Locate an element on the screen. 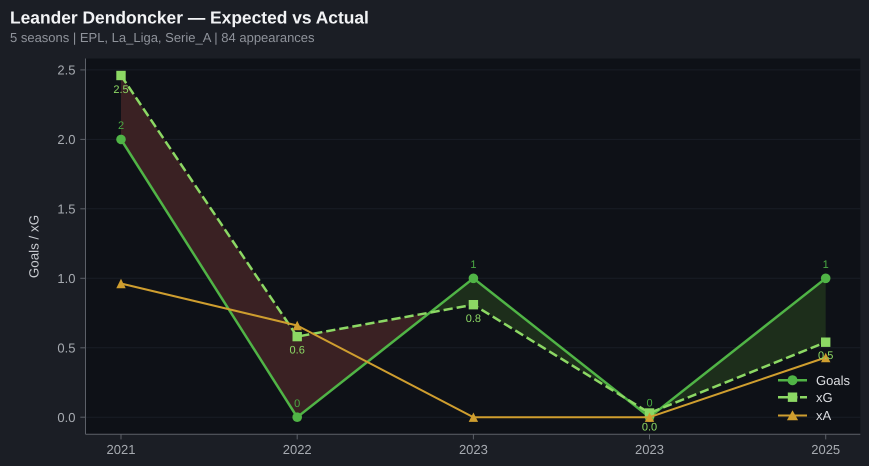 This screenshot has height=466, width=869. svg-text:Leander Dendoncker — Expected: Leander Dendoncker — Expected vs Actual is located at coordinates (189, 18).